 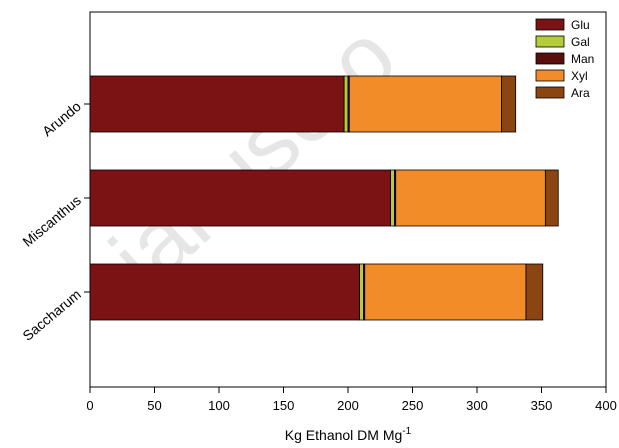 I want to click on legend-label-man: Man, so click(x=582, y=59).